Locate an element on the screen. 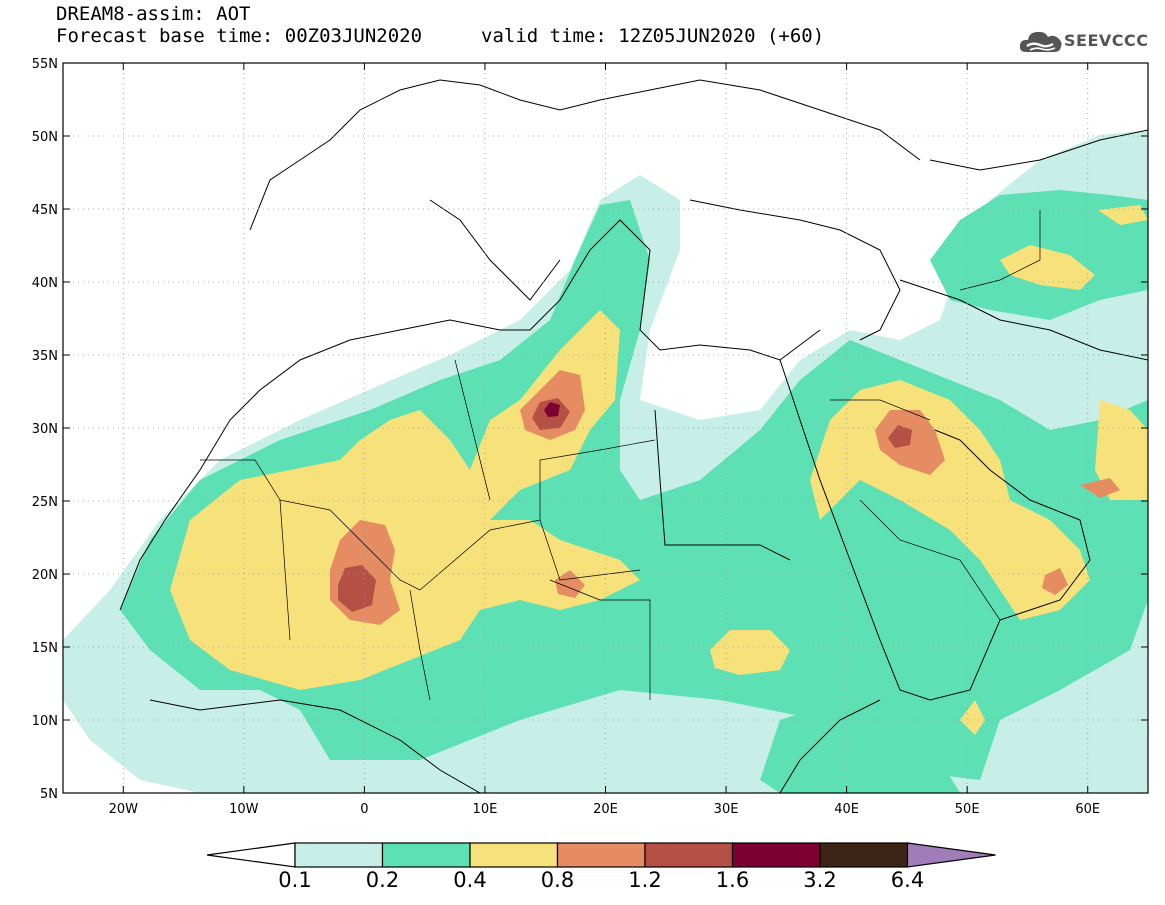 The height and width of the screenshot is (905, 1165). lat-tick-label: 50N is located at coordinates (45, 137).